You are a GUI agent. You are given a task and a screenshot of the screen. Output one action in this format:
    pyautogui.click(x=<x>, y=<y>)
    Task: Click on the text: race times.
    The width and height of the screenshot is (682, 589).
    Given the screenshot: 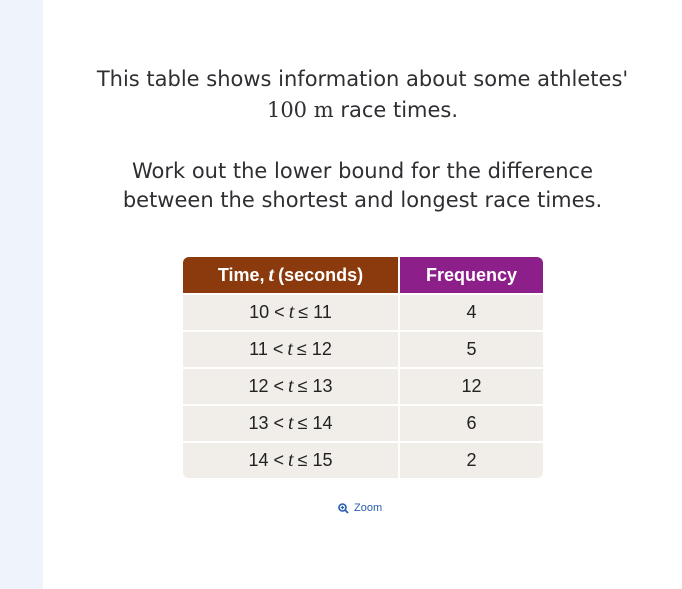 What is the action you would take?
    pyautogui.click(x=399, y=110)
    